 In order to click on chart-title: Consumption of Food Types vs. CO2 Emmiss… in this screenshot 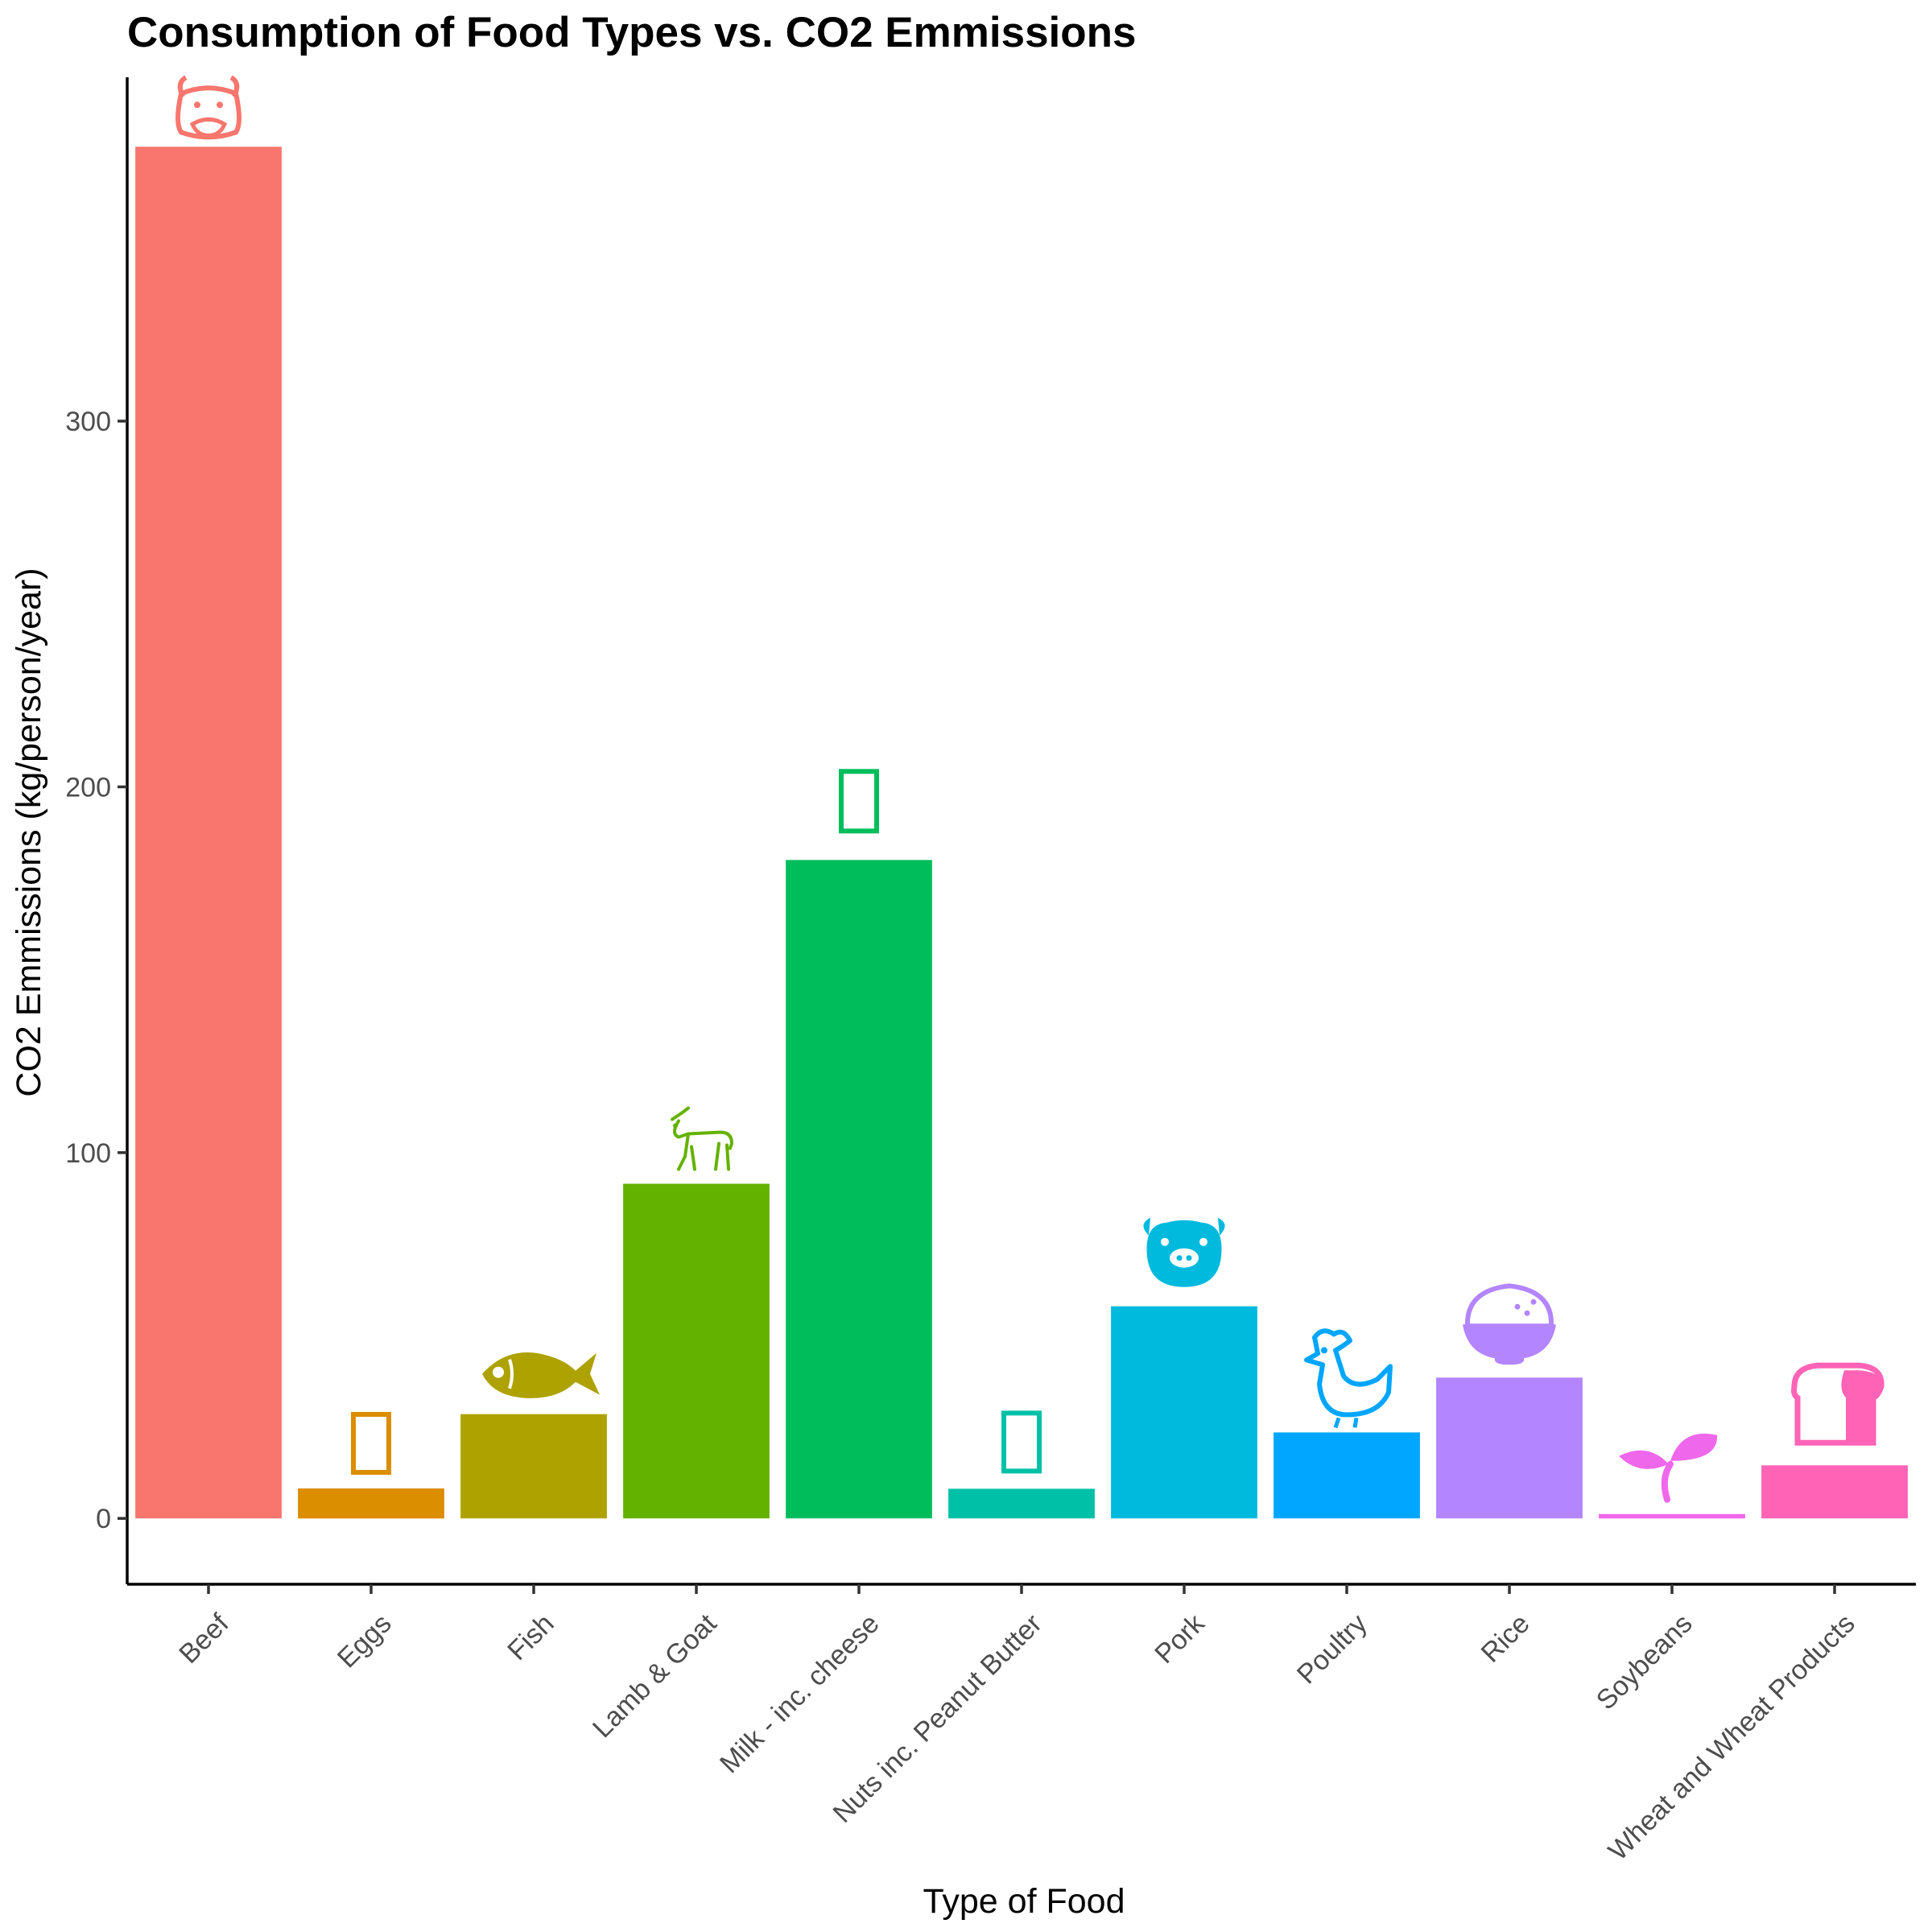, I will do `click(632, 32)`.